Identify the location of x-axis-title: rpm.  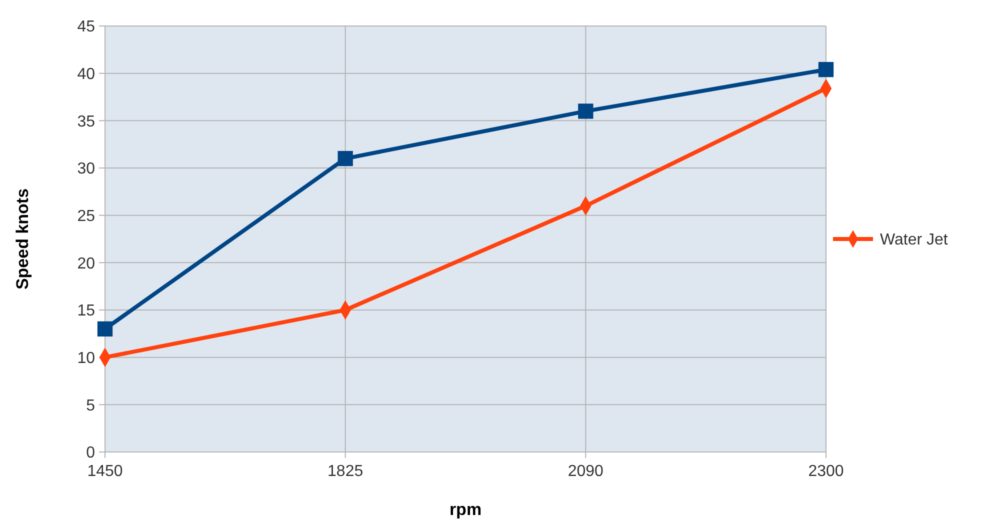
(465, 509).